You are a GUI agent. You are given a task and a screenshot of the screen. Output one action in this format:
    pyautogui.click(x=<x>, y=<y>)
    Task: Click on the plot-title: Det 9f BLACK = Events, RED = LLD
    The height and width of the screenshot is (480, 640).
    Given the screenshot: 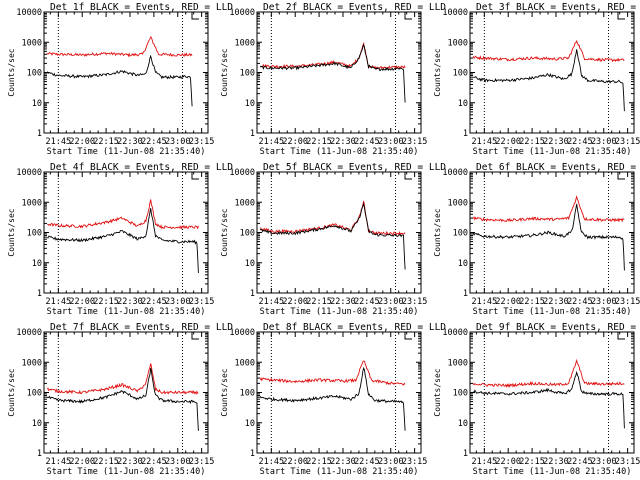 What is the action you would take?
    pyautogui.click(x=558, y=327)
    